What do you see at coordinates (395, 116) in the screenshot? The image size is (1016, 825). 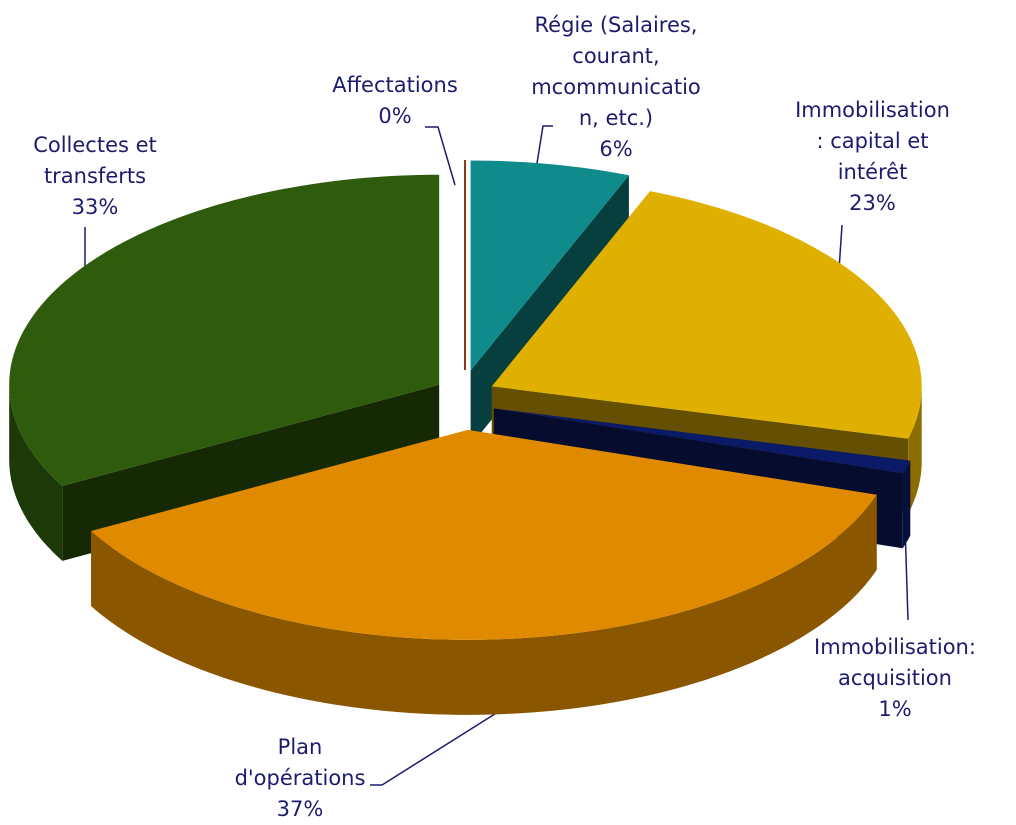 I see `value-label: 0%` at bounding box center [395, 116].